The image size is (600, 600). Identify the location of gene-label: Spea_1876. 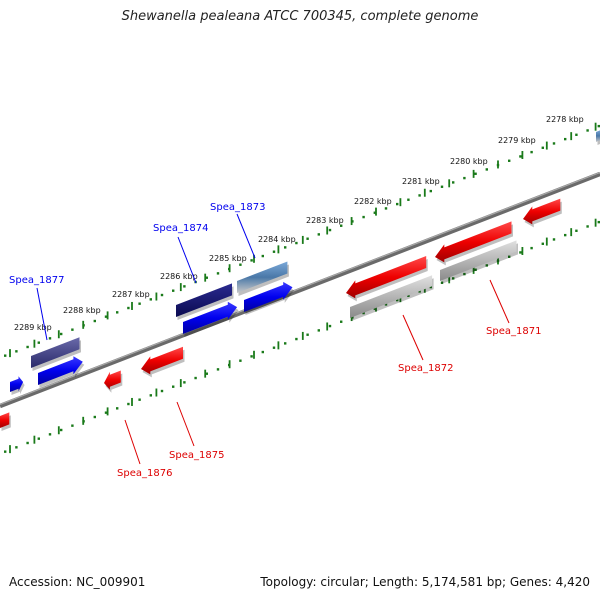
(144, 473).